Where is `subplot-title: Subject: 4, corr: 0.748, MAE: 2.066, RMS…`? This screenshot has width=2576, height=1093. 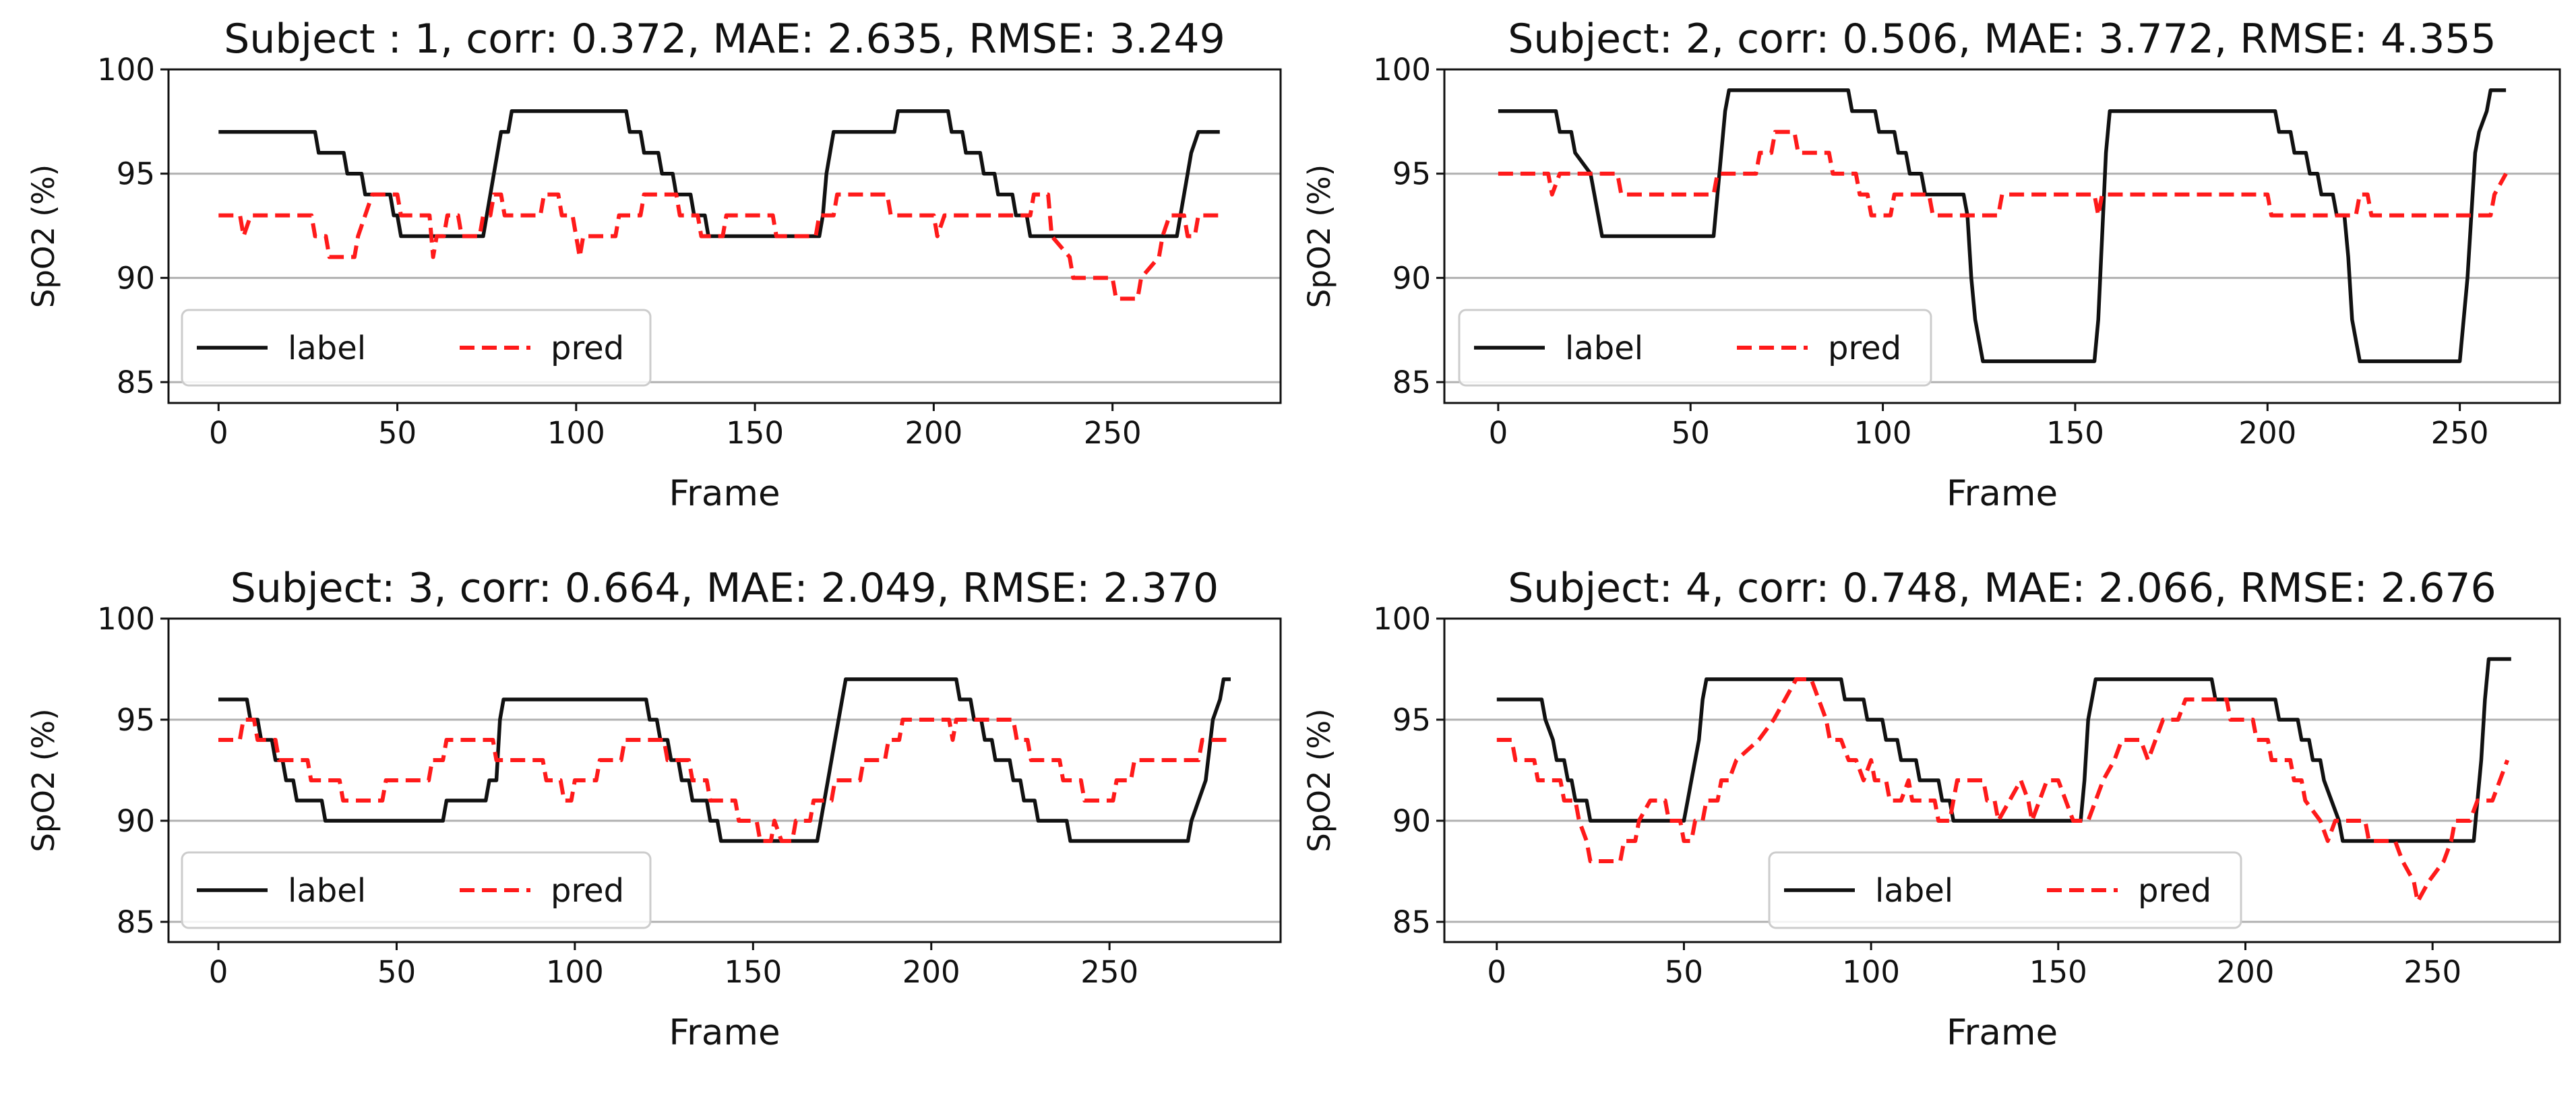
subplot-title: Subject: 4, corr: 0.748, MAE: 2.066, RMS… is located at coordinates (2002, 588).